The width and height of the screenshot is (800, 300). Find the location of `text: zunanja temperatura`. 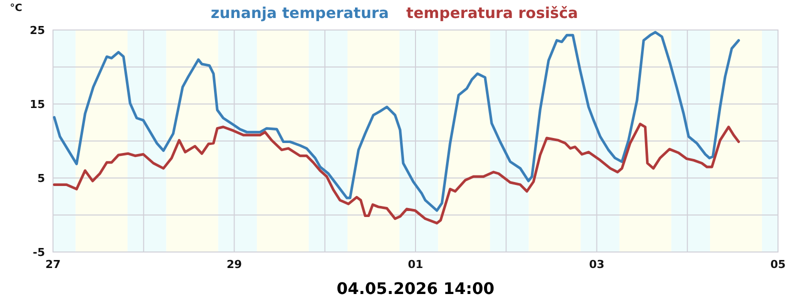

text: zunanja temperatura is located at coordinates (299, 13).